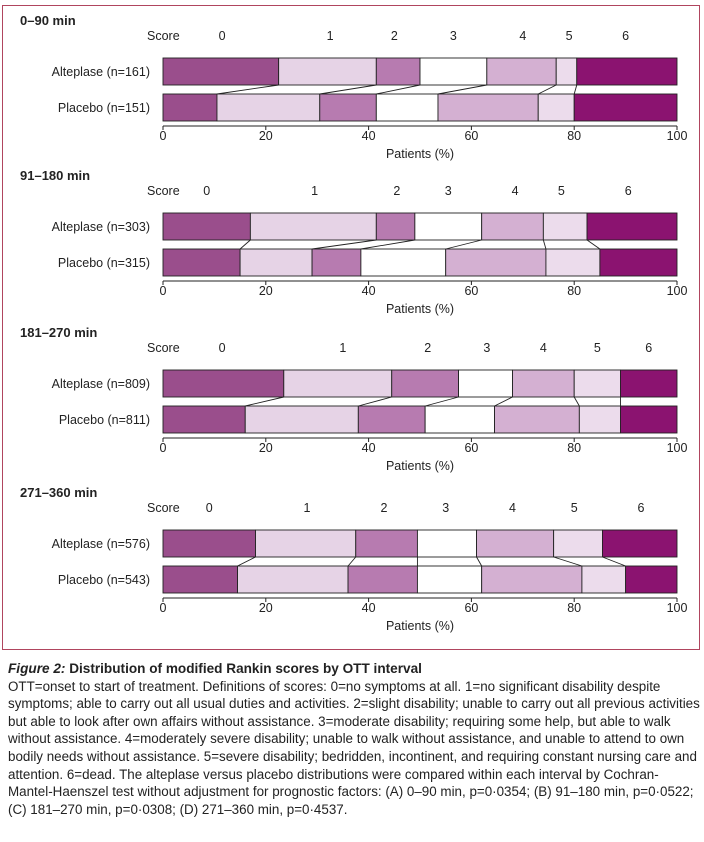  I want to click on series-label: Alteplase (n=809), so click(101, 384).